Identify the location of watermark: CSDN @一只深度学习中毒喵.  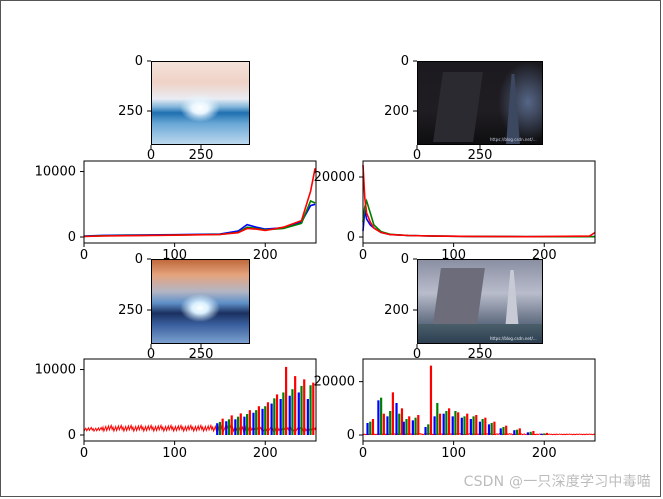
(557, 482).